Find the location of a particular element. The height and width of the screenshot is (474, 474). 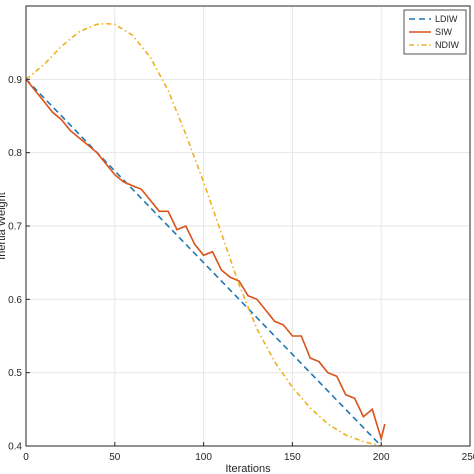

x-tick-label: 200 is located at coordinates (381, 457).